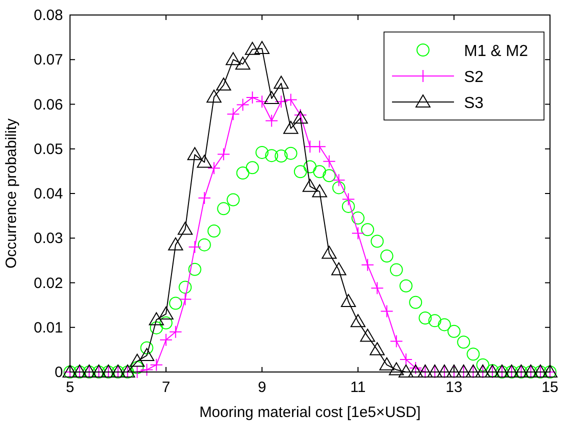 This screenshot has width=562, height=425. What do you see at coordinates (474, 77) in the screenshot?
I see `legend-label: S2` at bounding box center [474, 77].